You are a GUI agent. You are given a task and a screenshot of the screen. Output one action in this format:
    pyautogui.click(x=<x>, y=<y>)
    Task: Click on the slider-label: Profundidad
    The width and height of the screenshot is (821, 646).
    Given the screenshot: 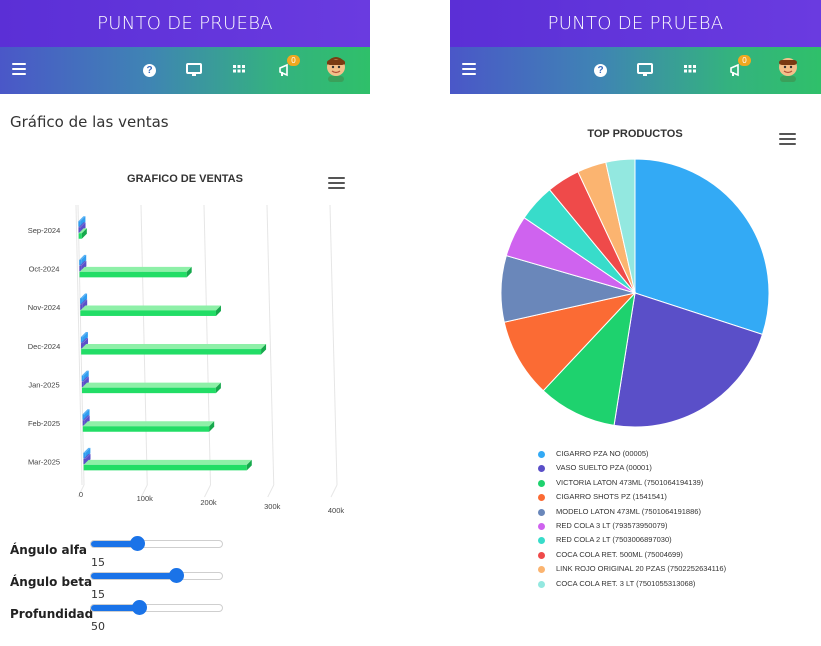 What is the action you would take?
    pyautogui.click(x=52, y=614)
    